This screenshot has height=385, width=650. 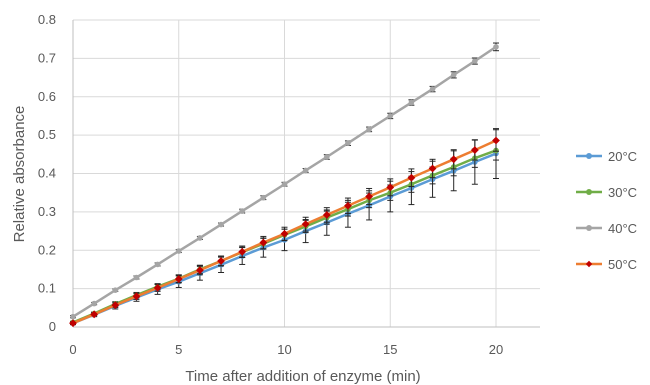 What do you see at coordinates (47, 19) in the screenshot?
I see `y-tick-label: 0.8` at bounding box center [47, 19].